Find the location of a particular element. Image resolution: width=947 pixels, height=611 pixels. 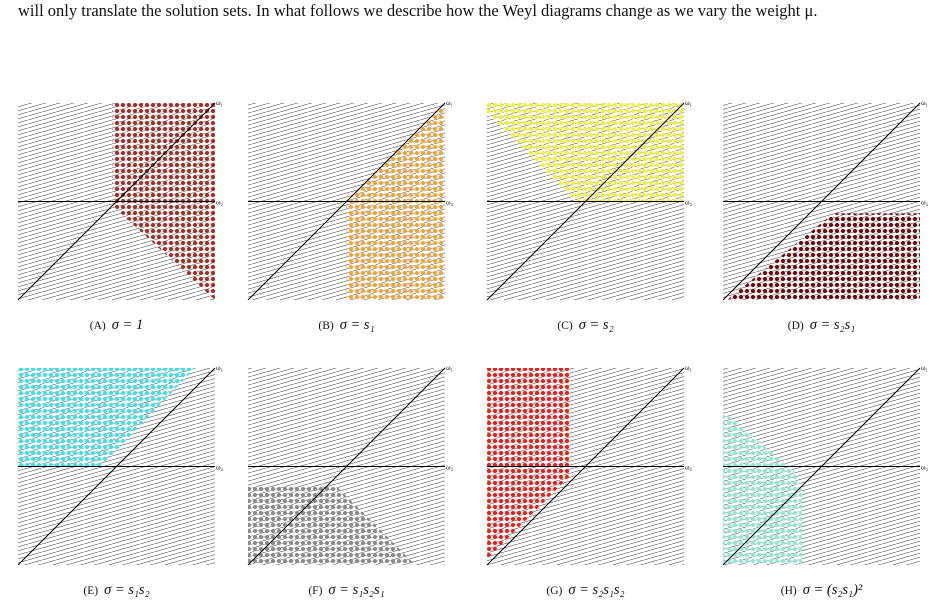

caption-formula: σ = s₂s₁ is located at coordinates (833, 325).